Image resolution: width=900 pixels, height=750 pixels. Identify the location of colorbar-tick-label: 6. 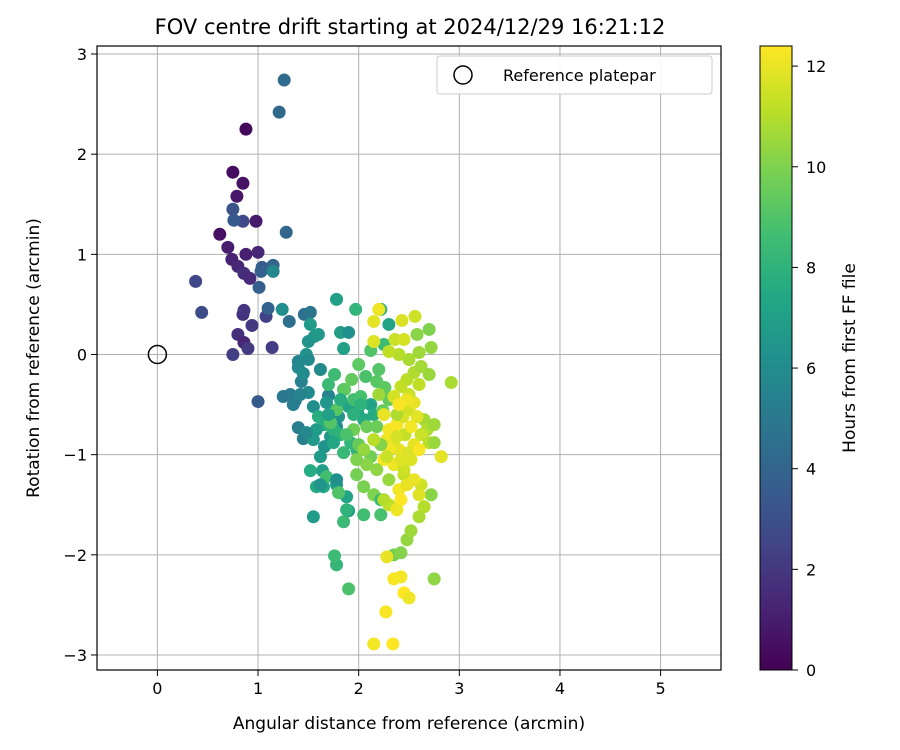
(811, 368).